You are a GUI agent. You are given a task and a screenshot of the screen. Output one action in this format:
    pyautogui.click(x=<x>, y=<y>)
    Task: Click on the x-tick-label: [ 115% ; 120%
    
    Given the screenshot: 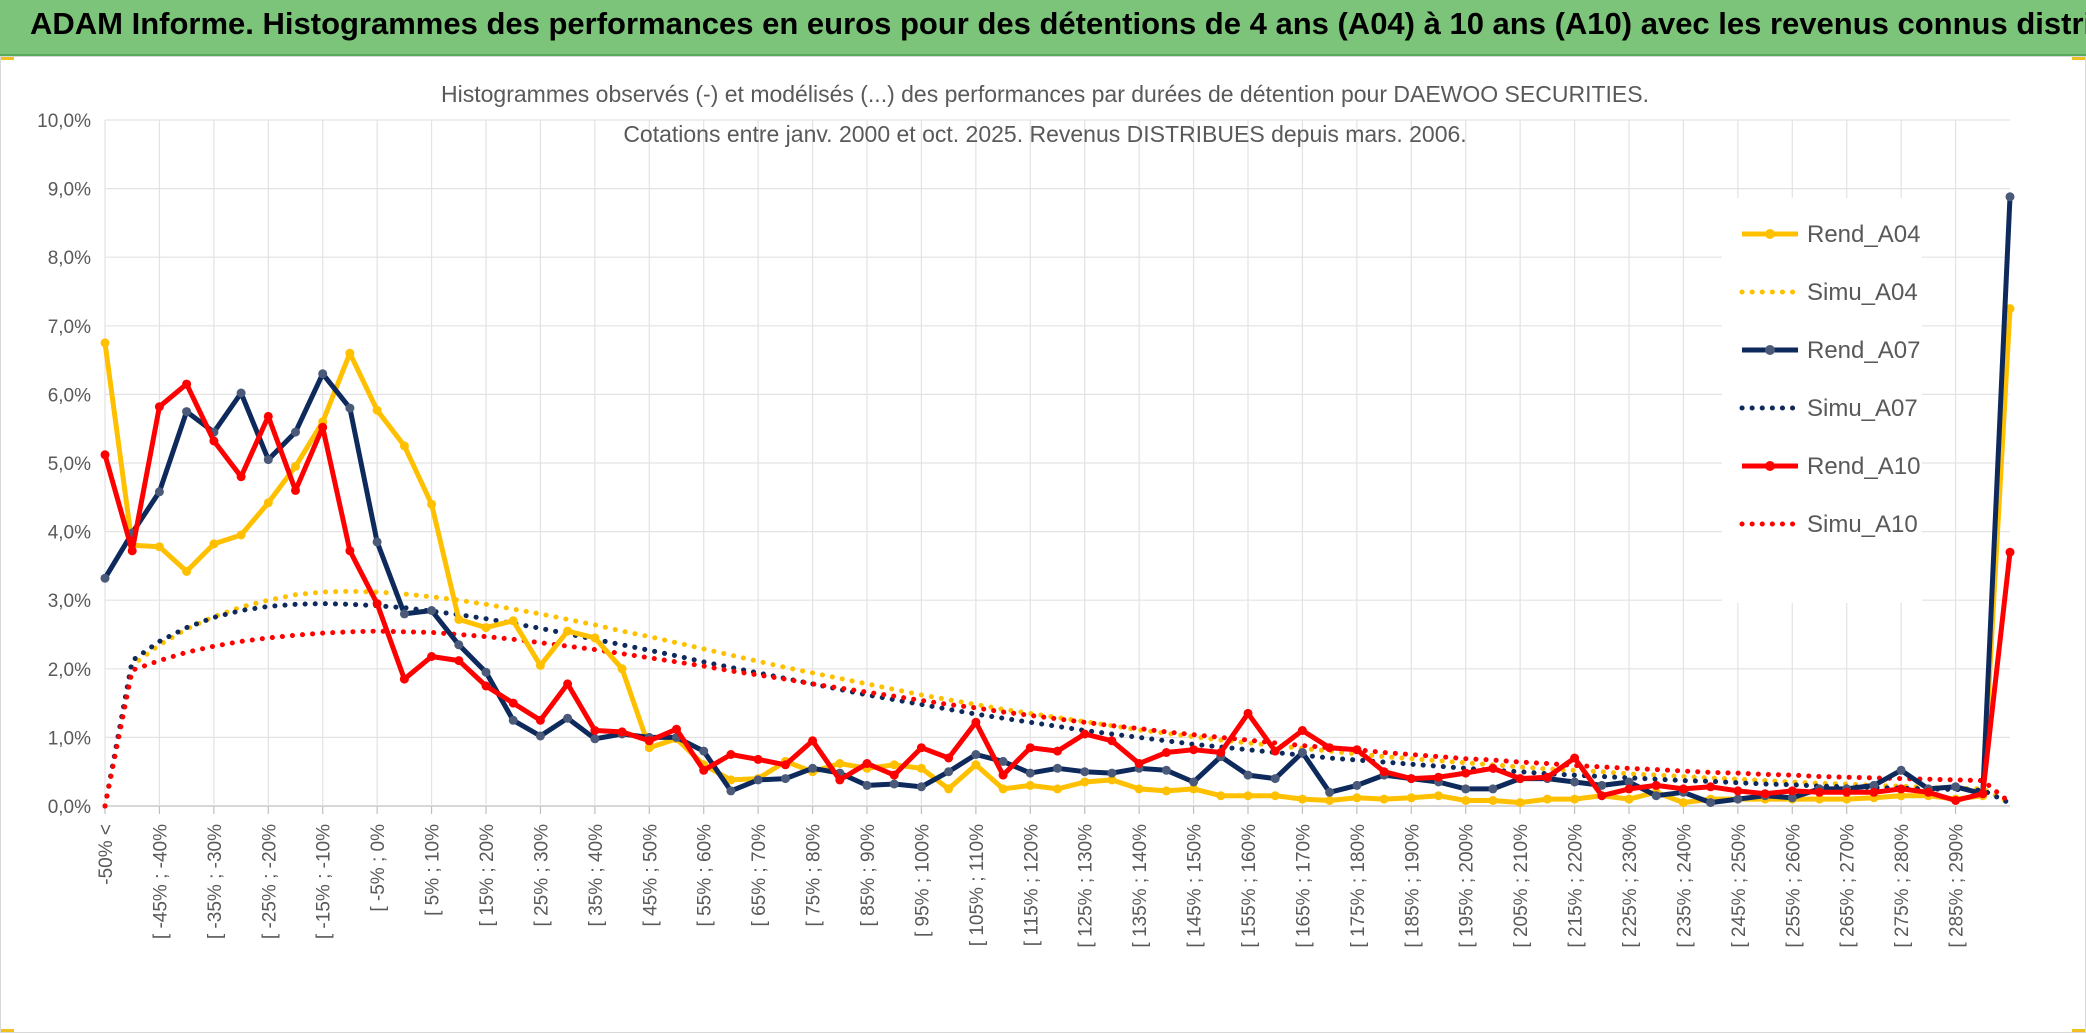 What is the action you would take?
    pyautogui.click(x=1031, y=885)
    